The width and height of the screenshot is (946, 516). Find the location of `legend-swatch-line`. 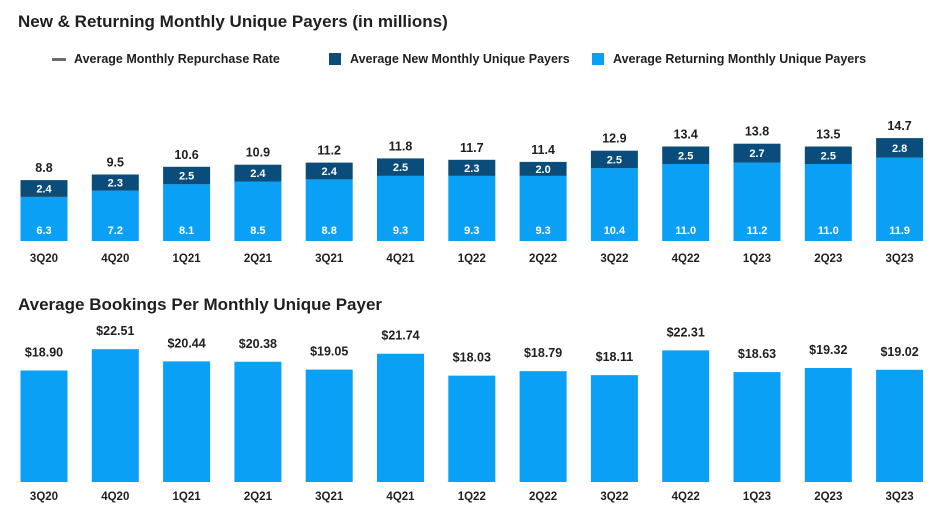

legend-swatch-line is located at coordinates (59, 59).